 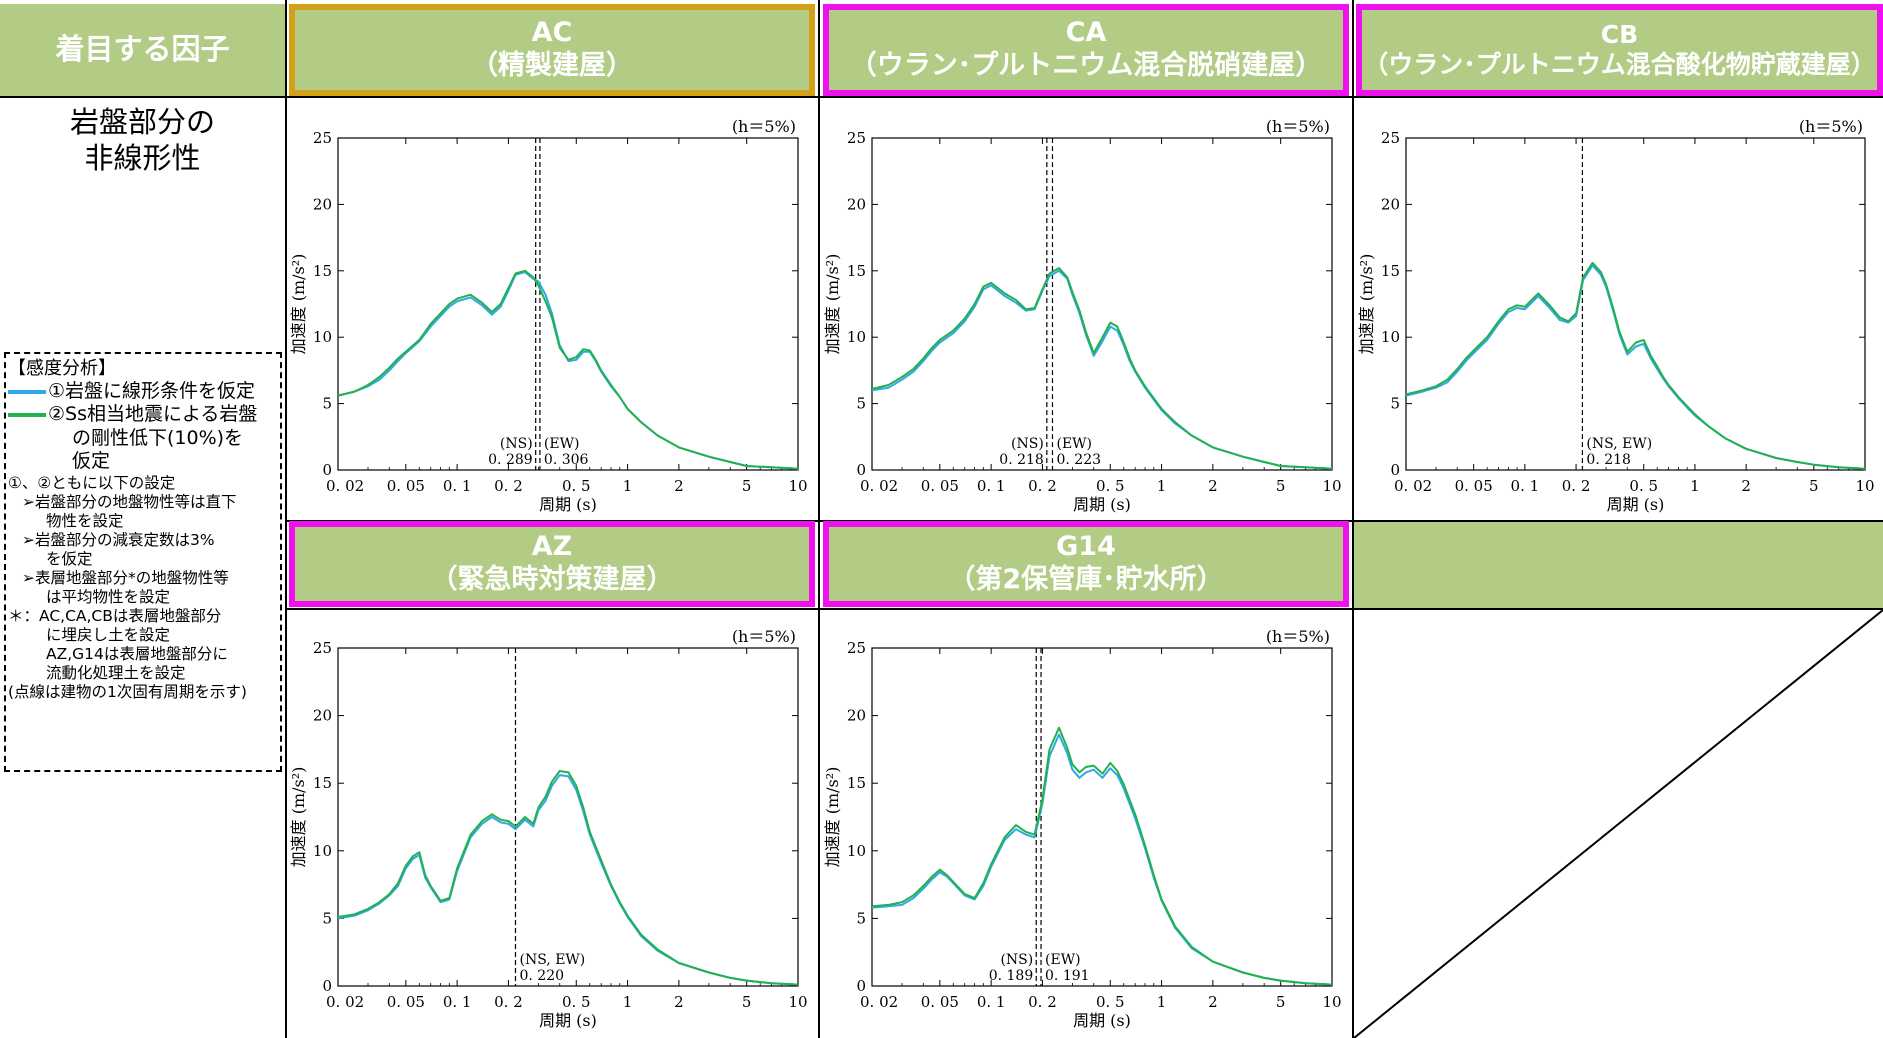 I want to click on period-marker-value: 0. 191, so click(x=1067, y=976).